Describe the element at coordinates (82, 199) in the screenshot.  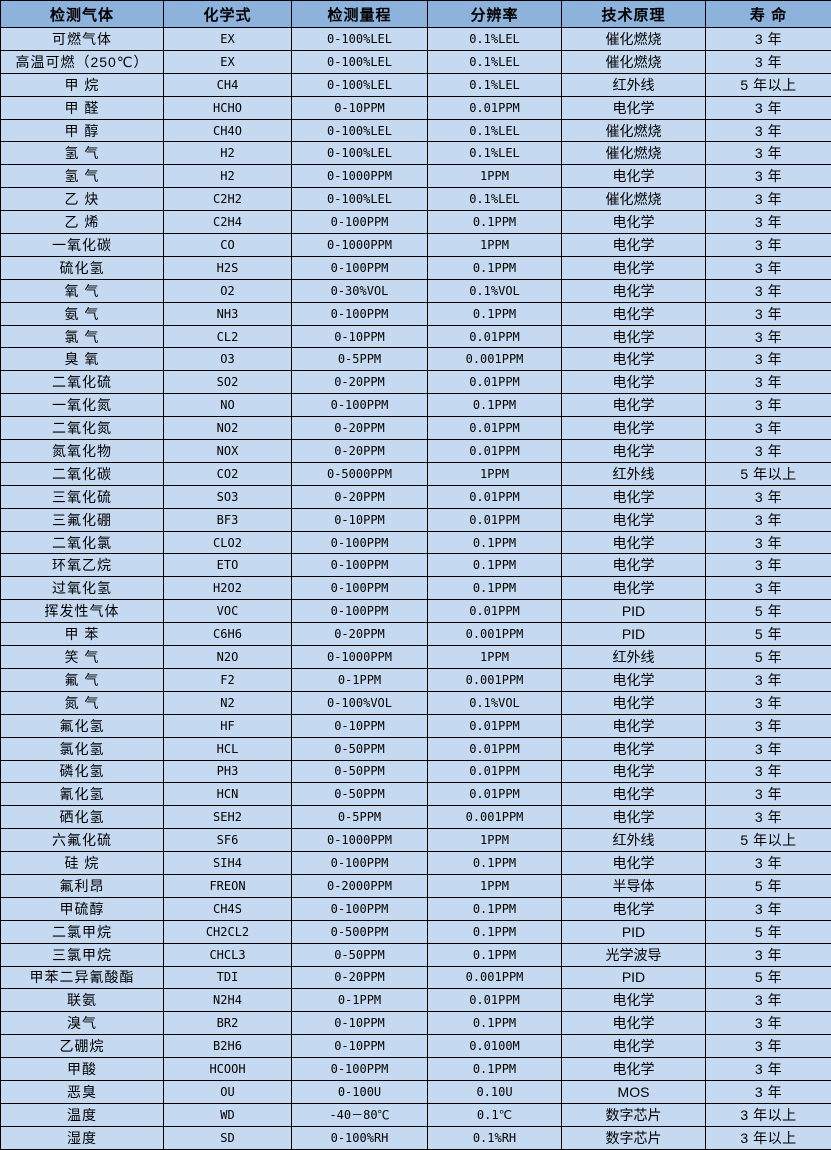
I see `cell-gas: 乙 炔` at that location.